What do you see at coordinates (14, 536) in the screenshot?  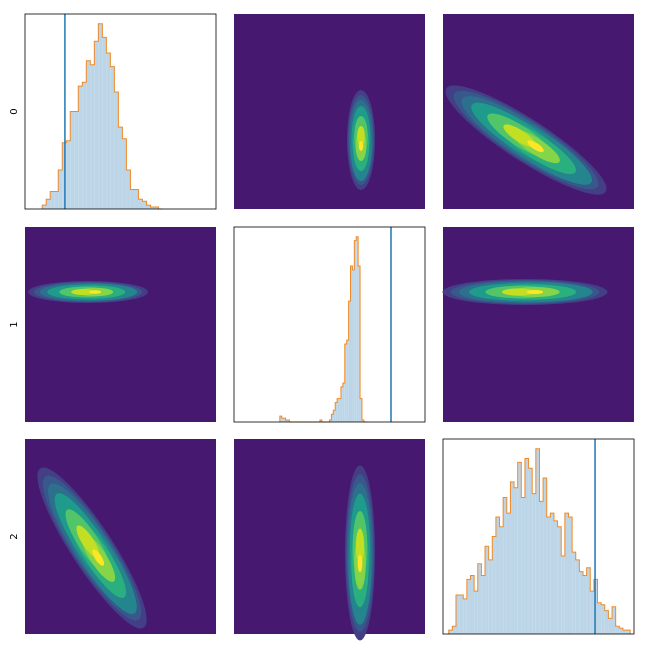 I see `row-label: 2` at bounding box center [14, 536].